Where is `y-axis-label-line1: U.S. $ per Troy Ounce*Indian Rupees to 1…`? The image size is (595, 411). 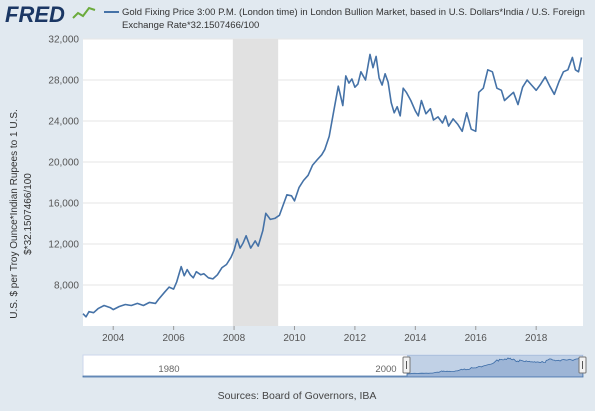 y-axis-label-line1: U.S. $ per Troy Ounce*Indian Rupees to 1… is located at coordinates (14, 214).